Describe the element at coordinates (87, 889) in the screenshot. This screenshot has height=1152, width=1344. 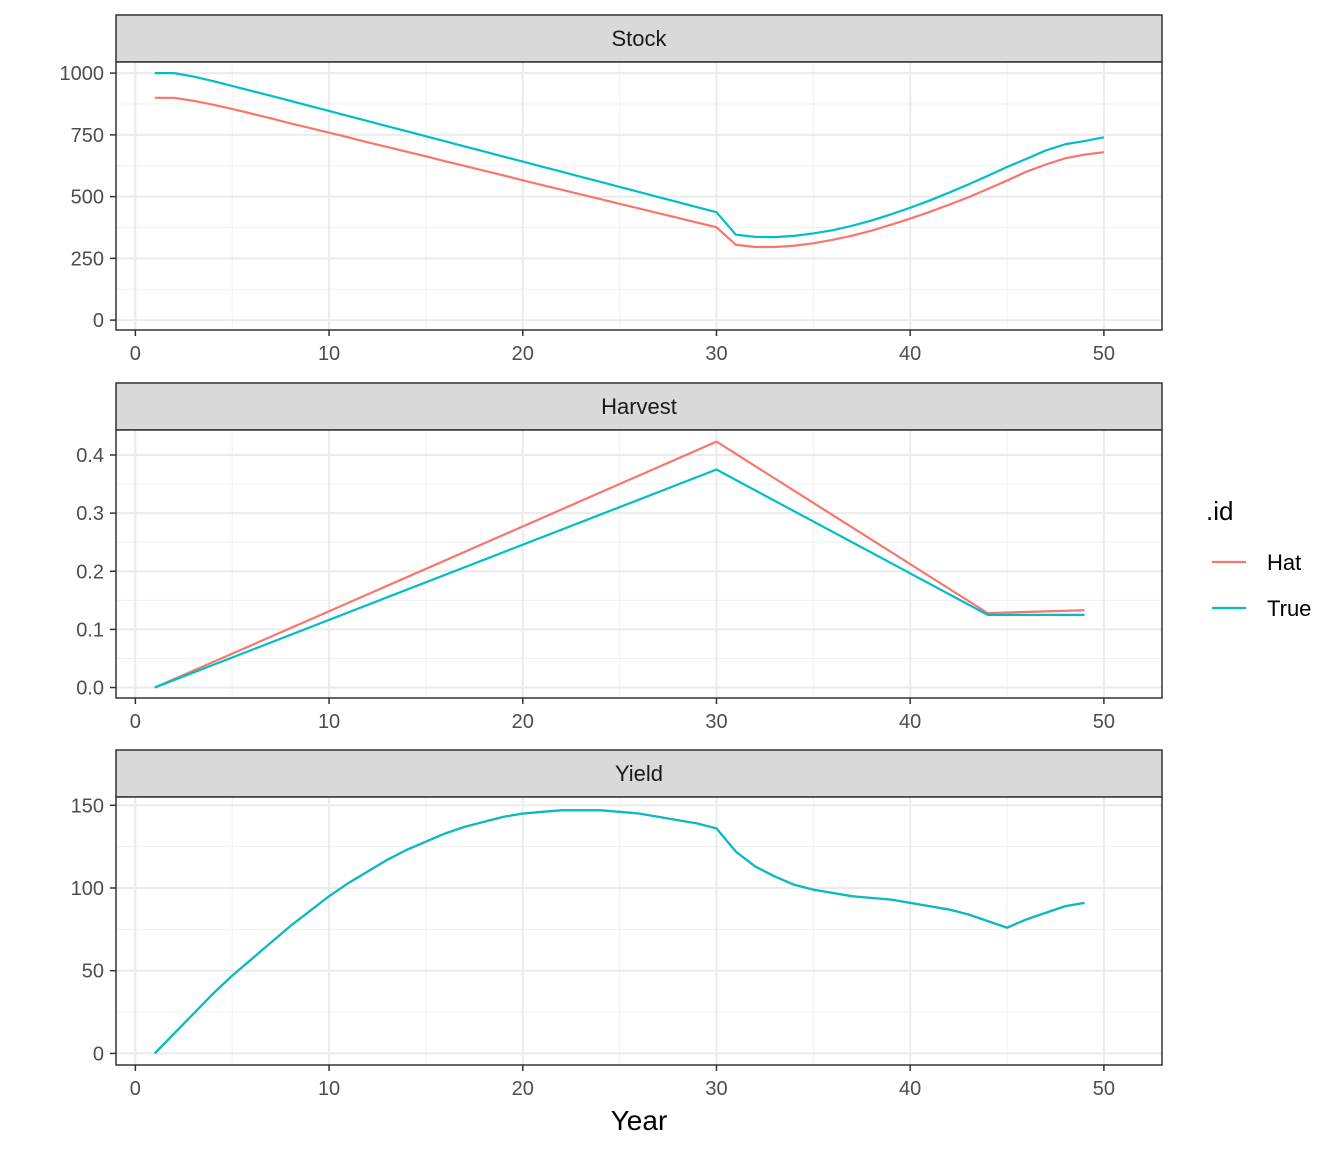
I see `y-tick-label: 100` at that location.